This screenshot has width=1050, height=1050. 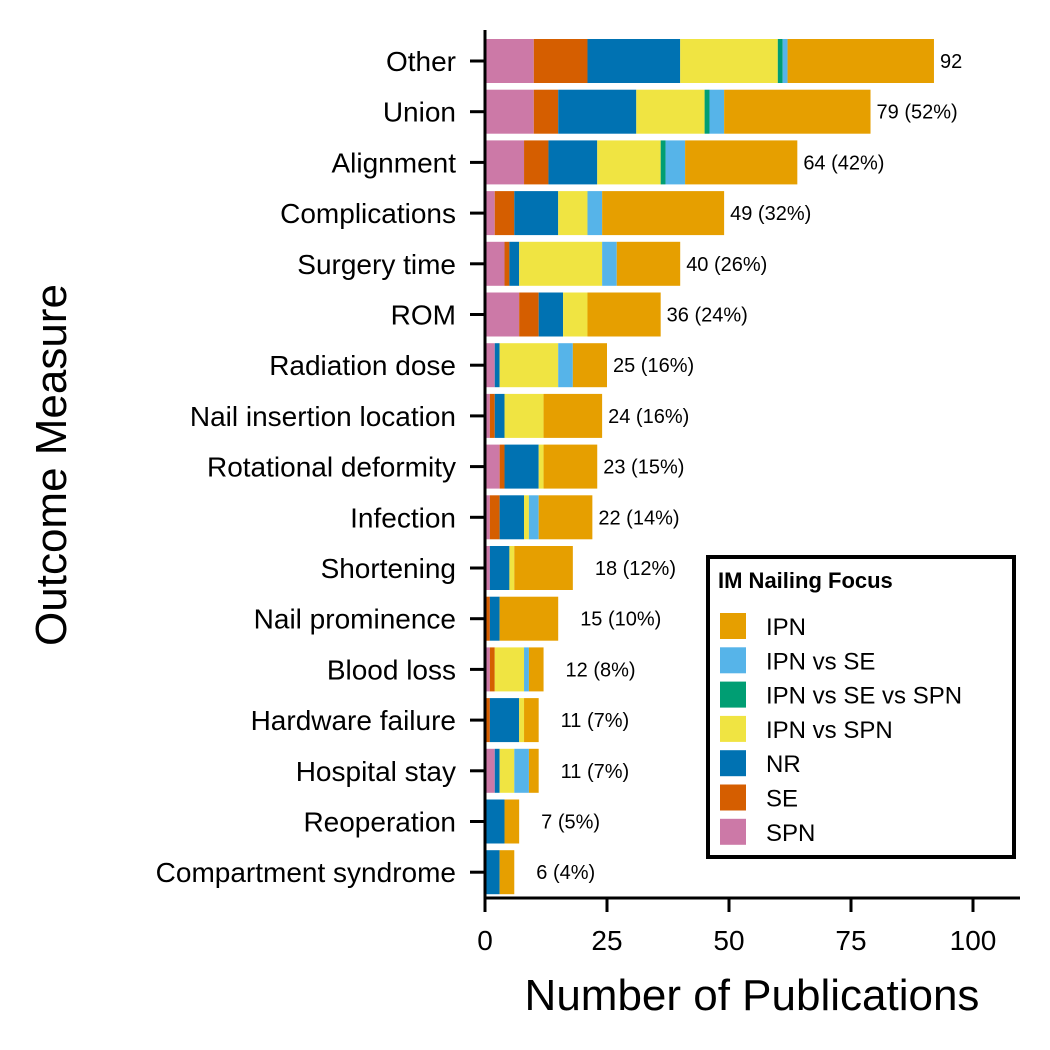 What do you see at coordinates (785, 61) in the screenshot?
I see `bar-segment-other-ipn-vs-se` at bounding box center [785, 61].